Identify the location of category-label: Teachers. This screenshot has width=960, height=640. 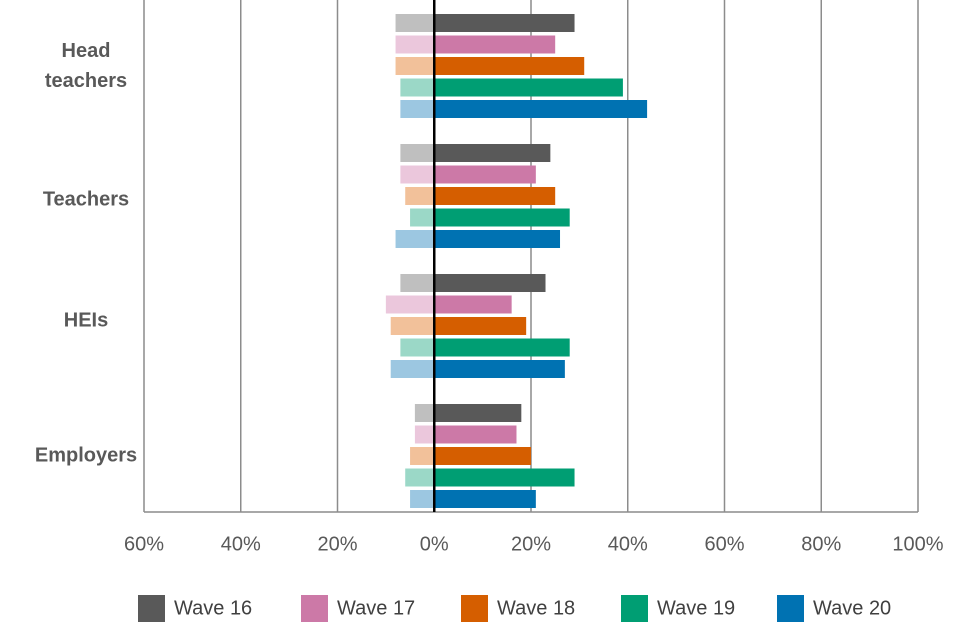
(86, 199).